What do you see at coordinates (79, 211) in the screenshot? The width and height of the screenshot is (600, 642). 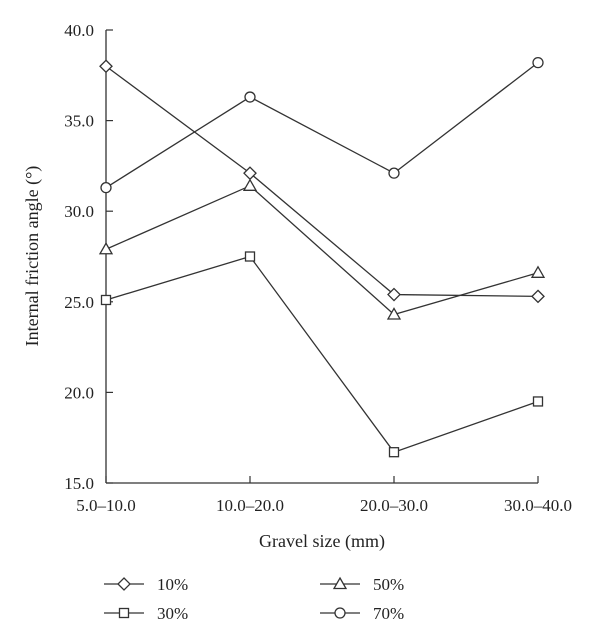 I see `y-tick-label: 30.0` at bounding box center [79, 211].